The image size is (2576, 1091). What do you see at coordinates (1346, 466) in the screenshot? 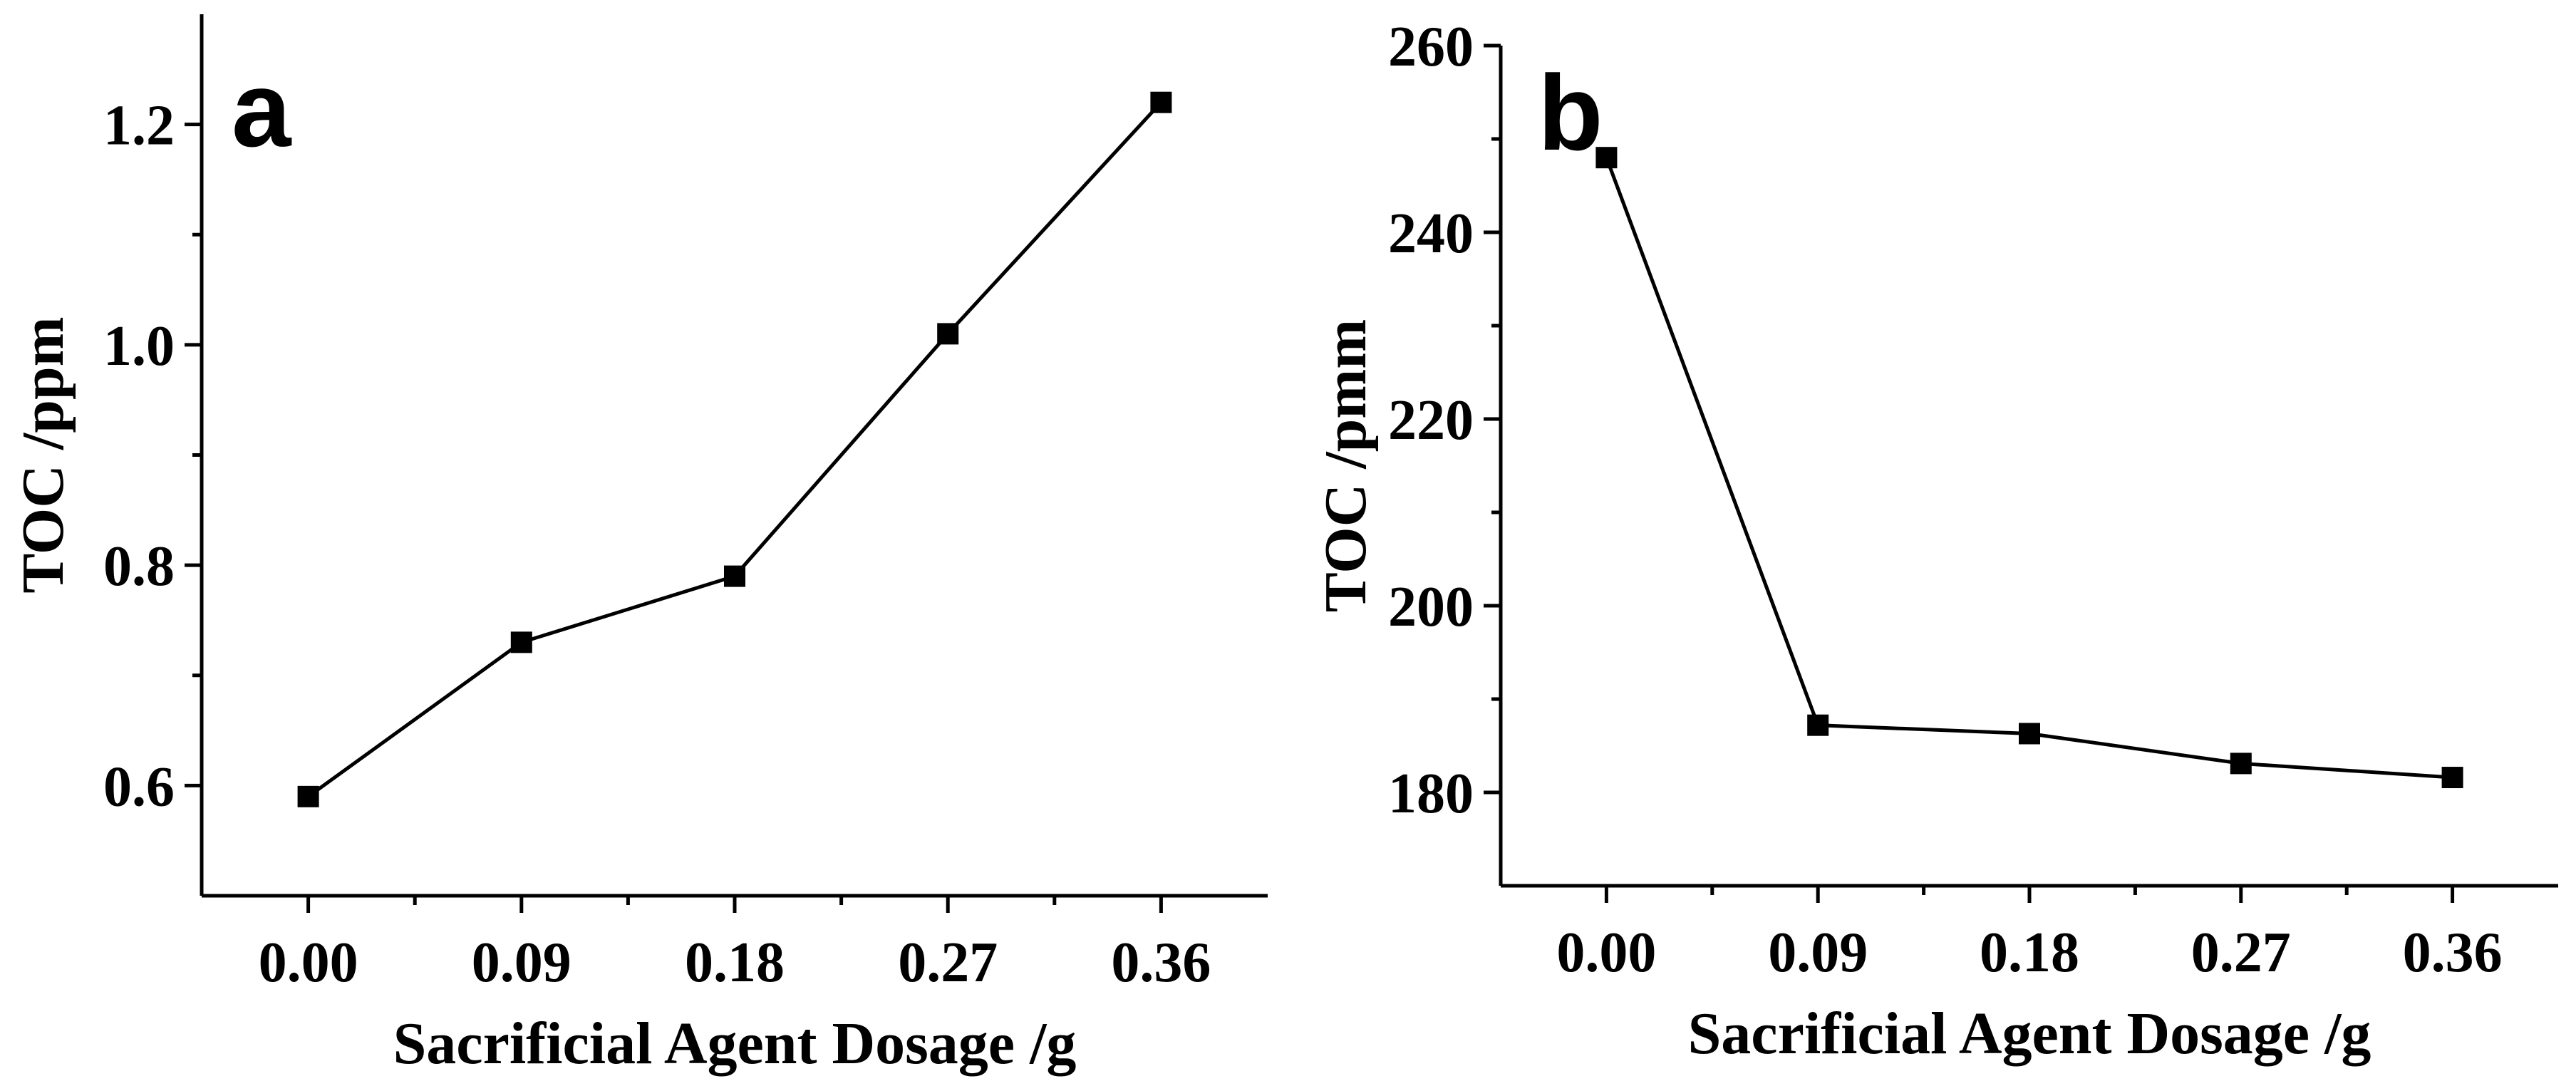
I see `y-axis-title: TOC /pmm` at bounding box center [1346, 466].